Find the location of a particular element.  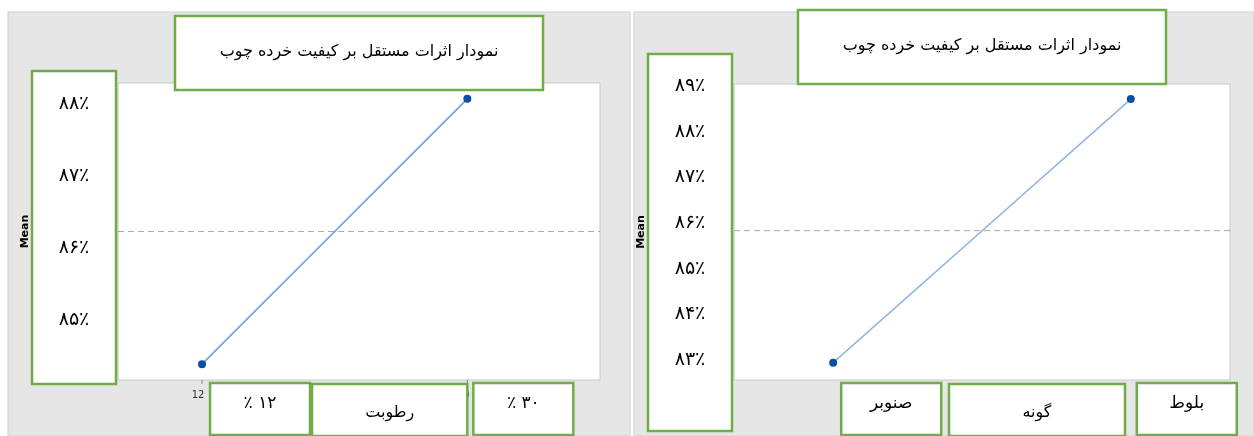

y-tick-label: ۸۹٪ is located at coordinates (690, 84).